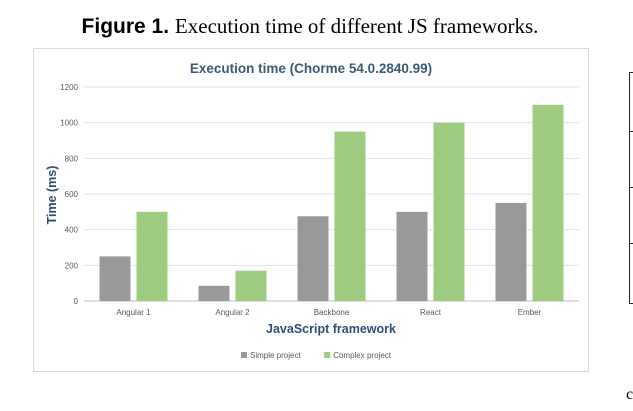  What do you see at coordinates (72, 265) in the screenshot?
I see `y-tick-label: 200` at bounding box center [72, 265].